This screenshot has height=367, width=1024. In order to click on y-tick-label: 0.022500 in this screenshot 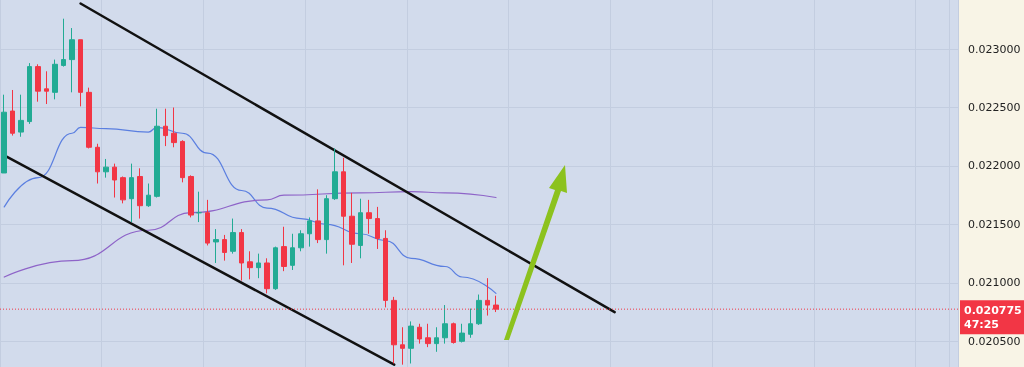, I will do `click(994, 108)`.